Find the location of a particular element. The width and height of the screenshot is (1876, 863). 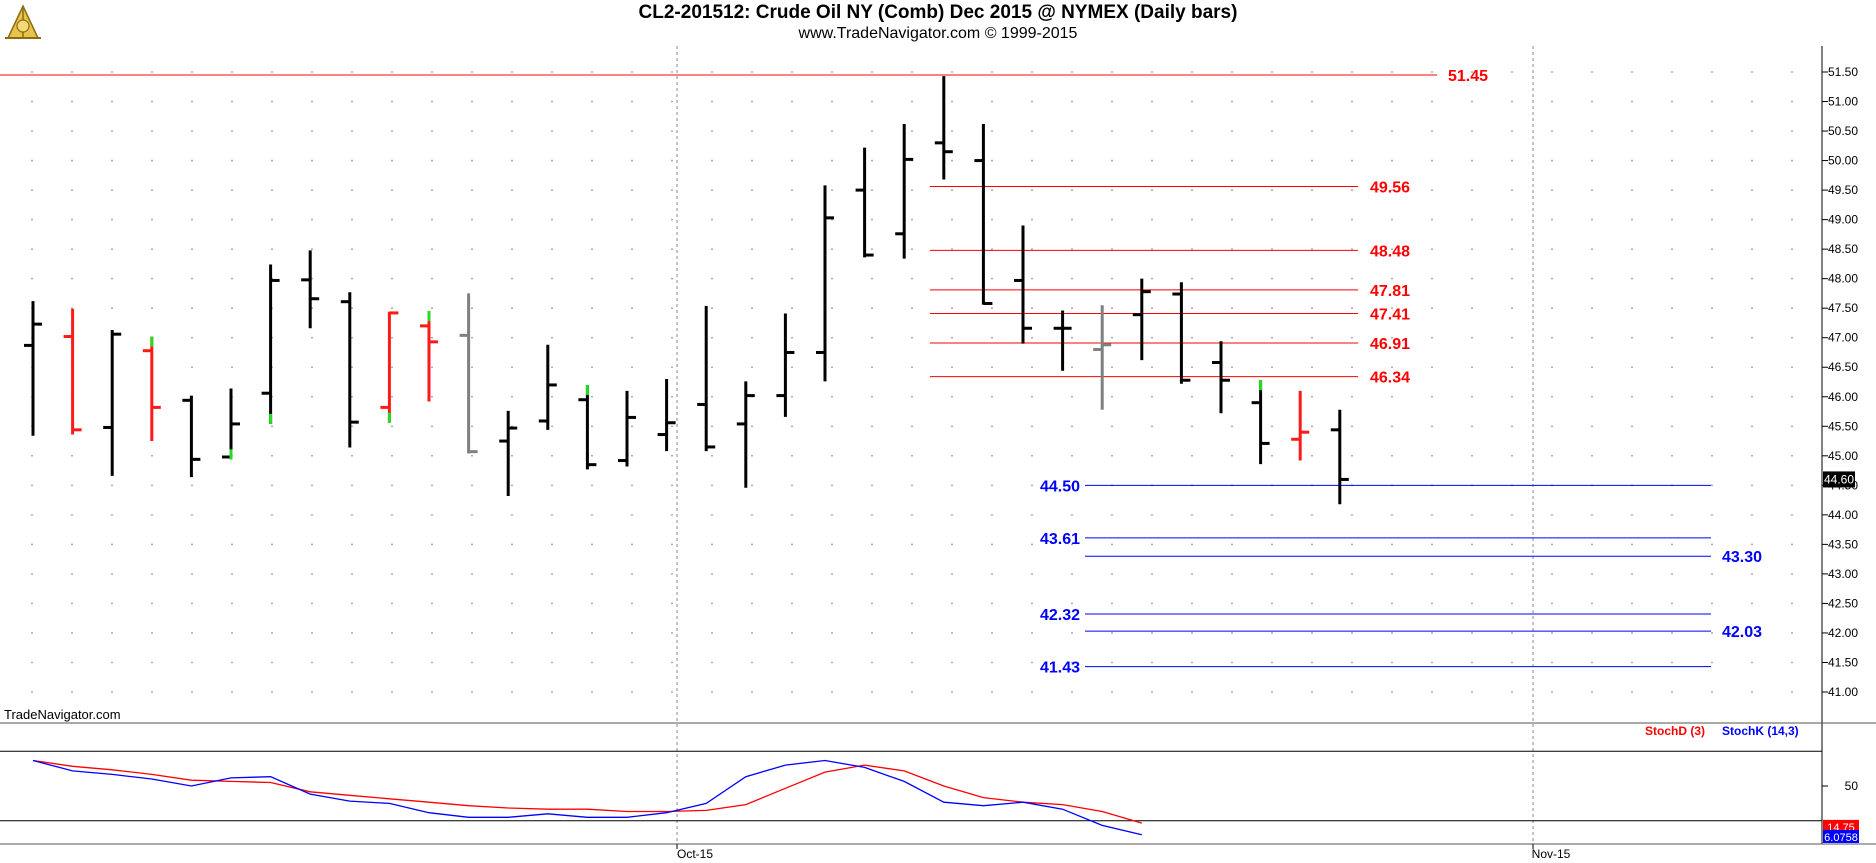

support-label: 41.43 is located at coordinates (1060, 668).